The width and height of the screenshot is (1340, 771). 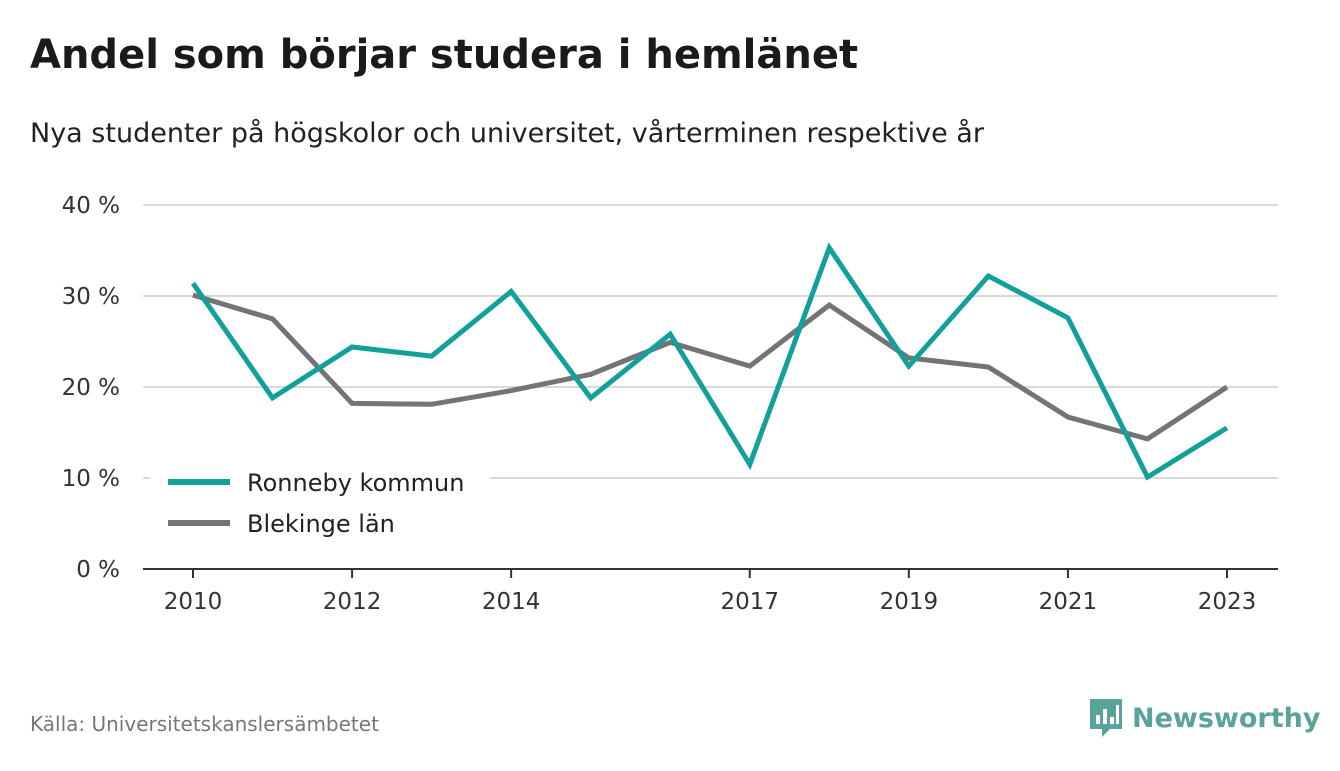 What do you see at coordinates (91, 206) in the screenshot?
I see `y-tick-label: 40 %` at bounding box center [91, 206].